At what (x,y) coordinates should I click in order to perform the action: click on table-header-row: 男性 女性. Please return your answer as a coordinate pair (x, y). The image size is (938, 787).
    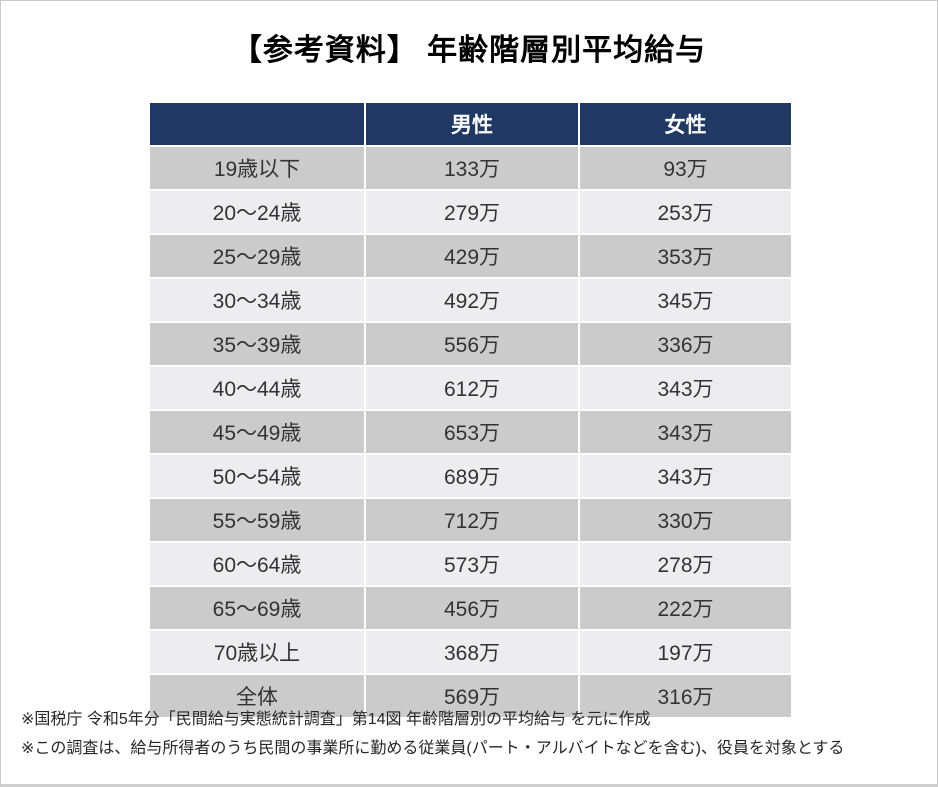
    Looking at the image, I should click on (470, 124).